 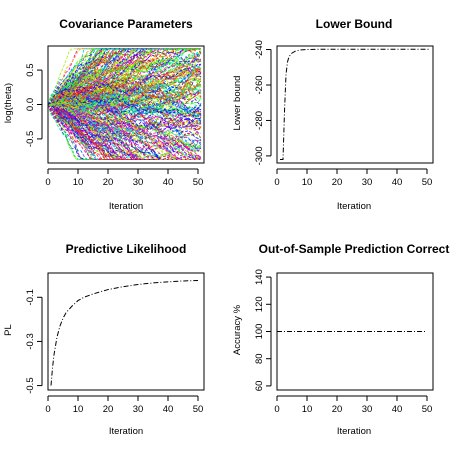 What do you see at coordinates (354, 24) in the screenshot?
I see `panel-title: Lower Bound` at bounding box center [354, 24].